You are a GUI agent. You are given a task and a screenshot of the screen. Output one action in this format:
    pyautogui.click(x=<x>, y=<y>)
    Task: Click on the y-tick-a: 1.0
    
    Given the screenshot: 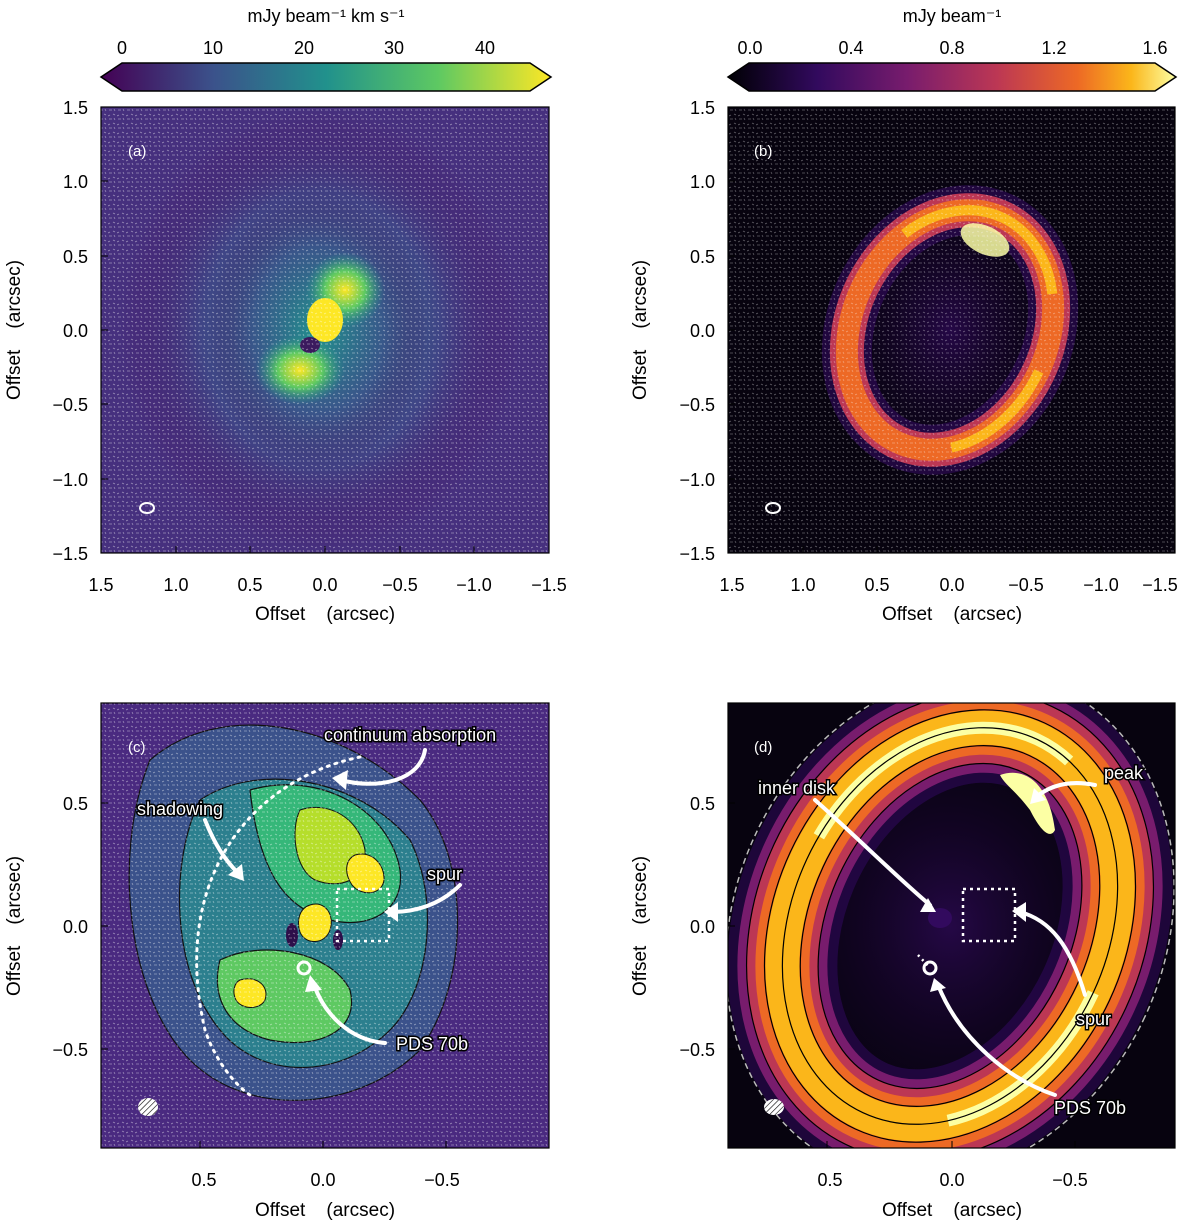 What is the action you would take?
    pyautogui.click(x=75, y=182)
    